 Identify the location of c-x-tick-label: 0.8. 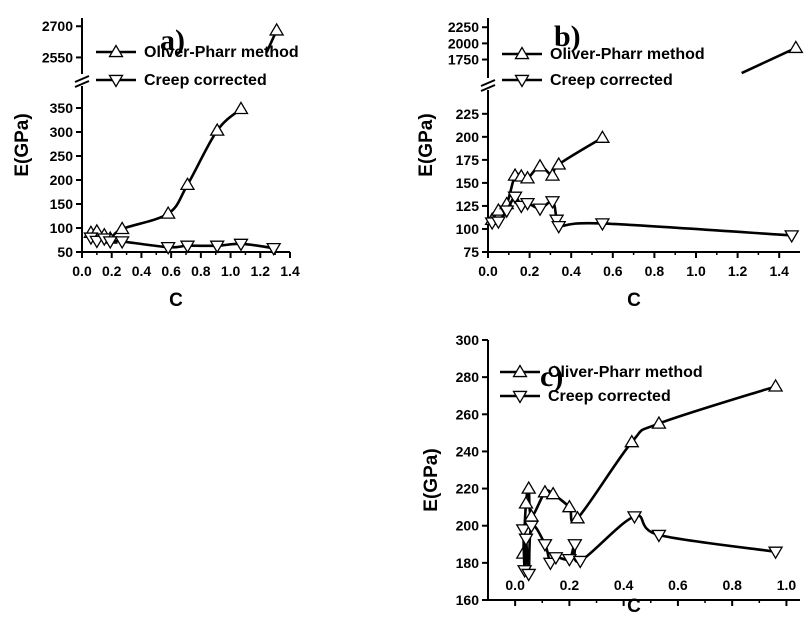
(732, 585).